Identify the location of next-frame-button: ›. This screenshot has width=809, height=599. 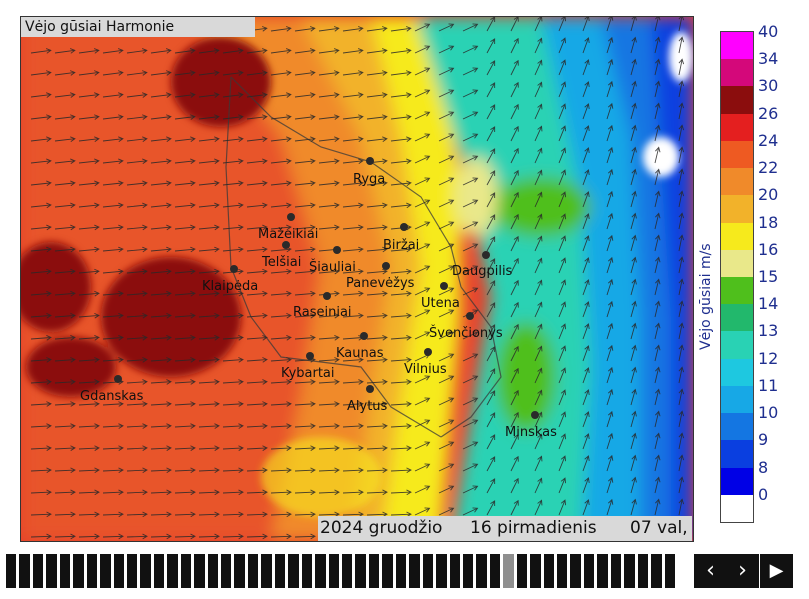
(742, 571).